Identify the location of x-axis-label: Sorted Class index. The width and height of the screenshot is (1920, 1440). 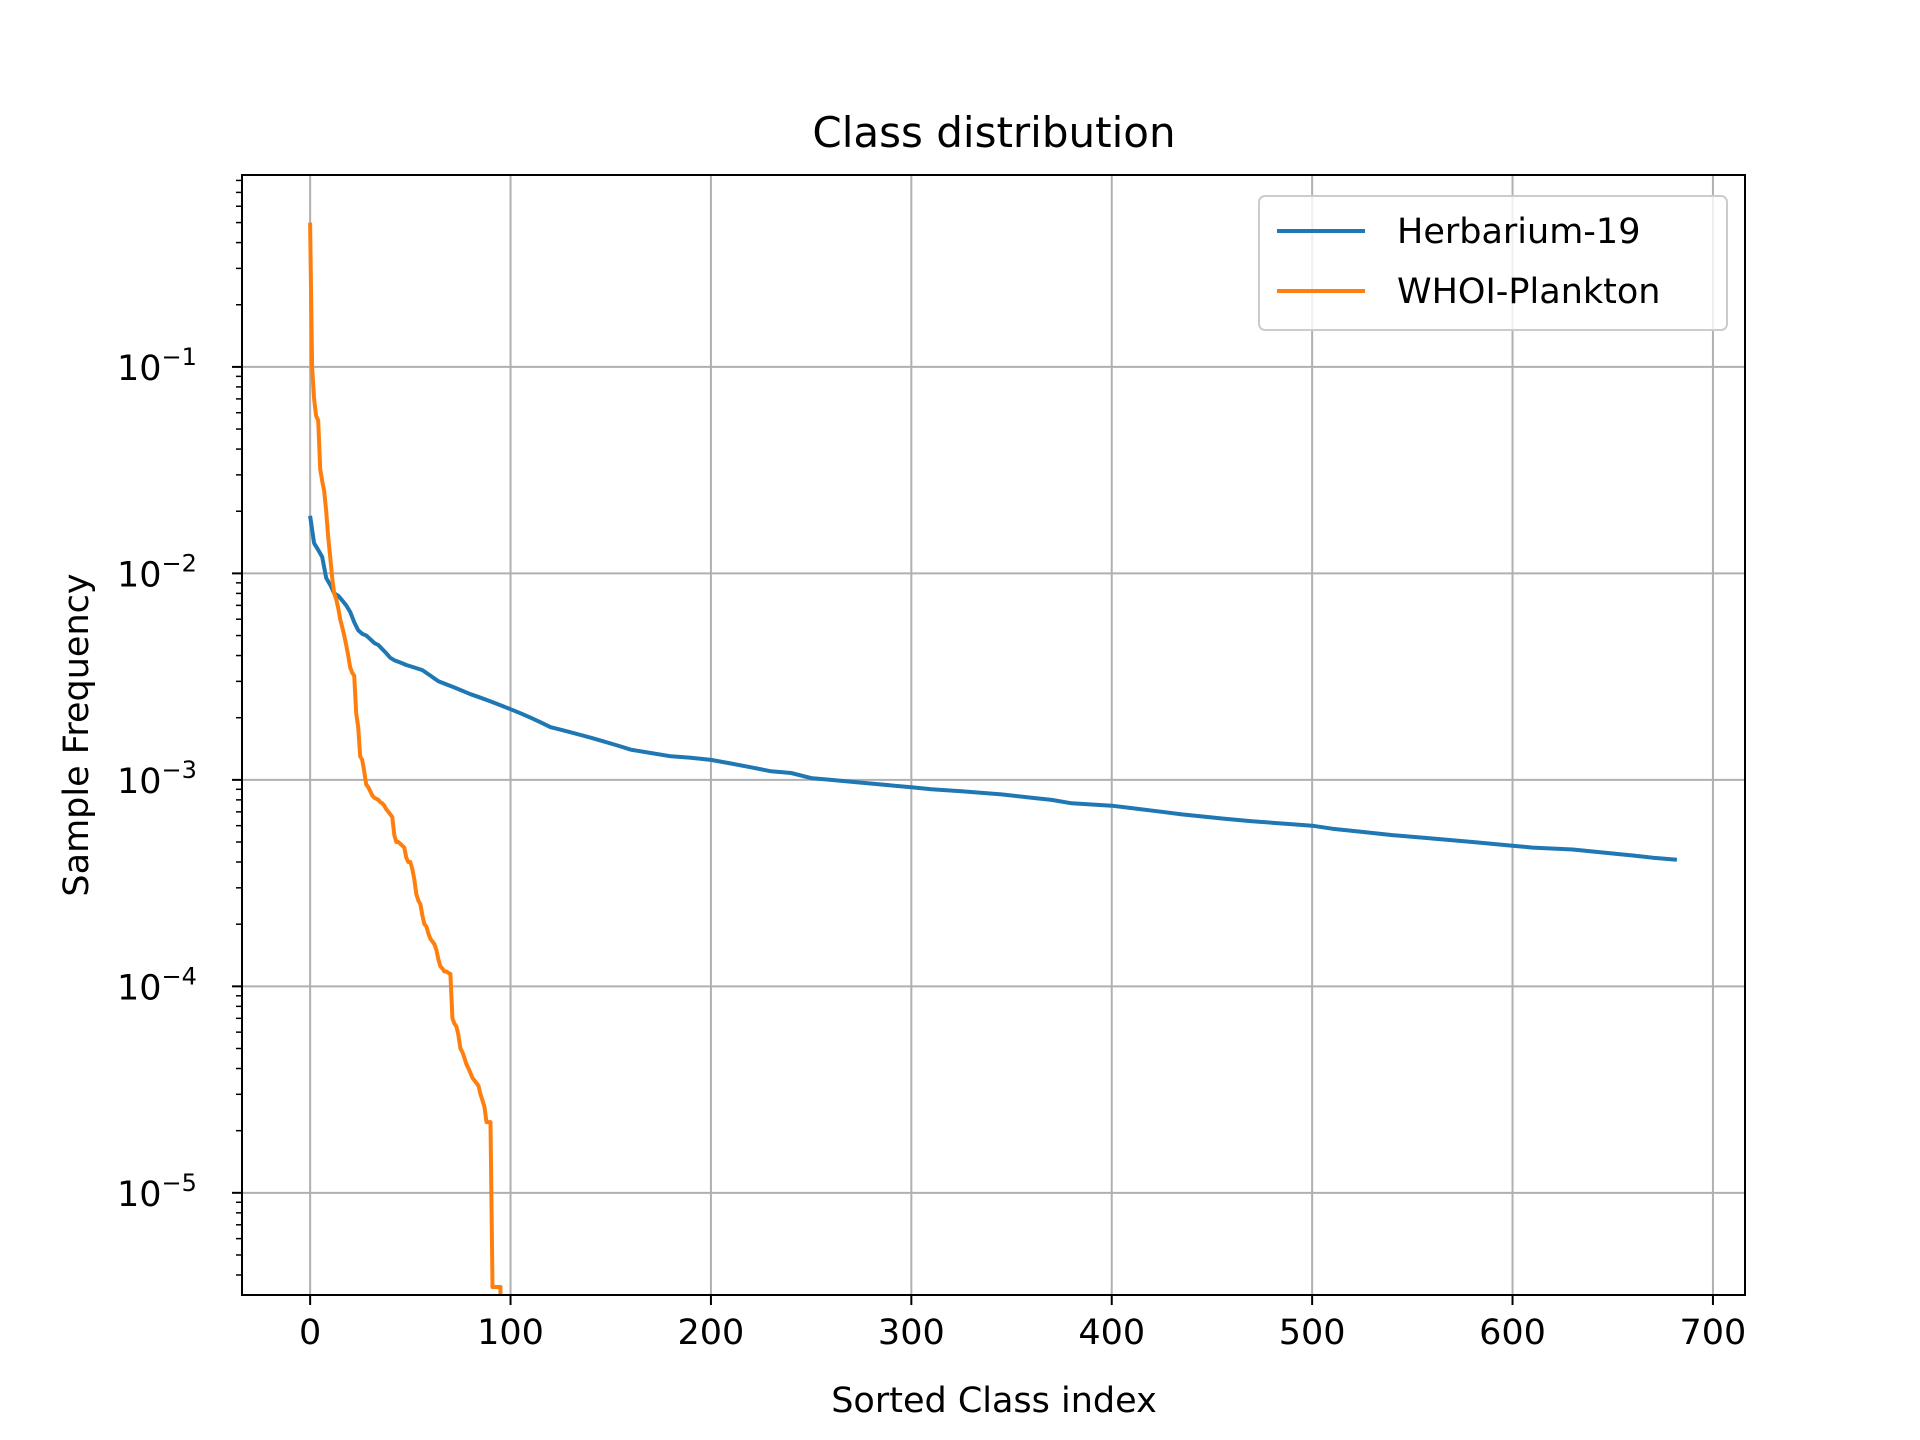
(994, 1401).